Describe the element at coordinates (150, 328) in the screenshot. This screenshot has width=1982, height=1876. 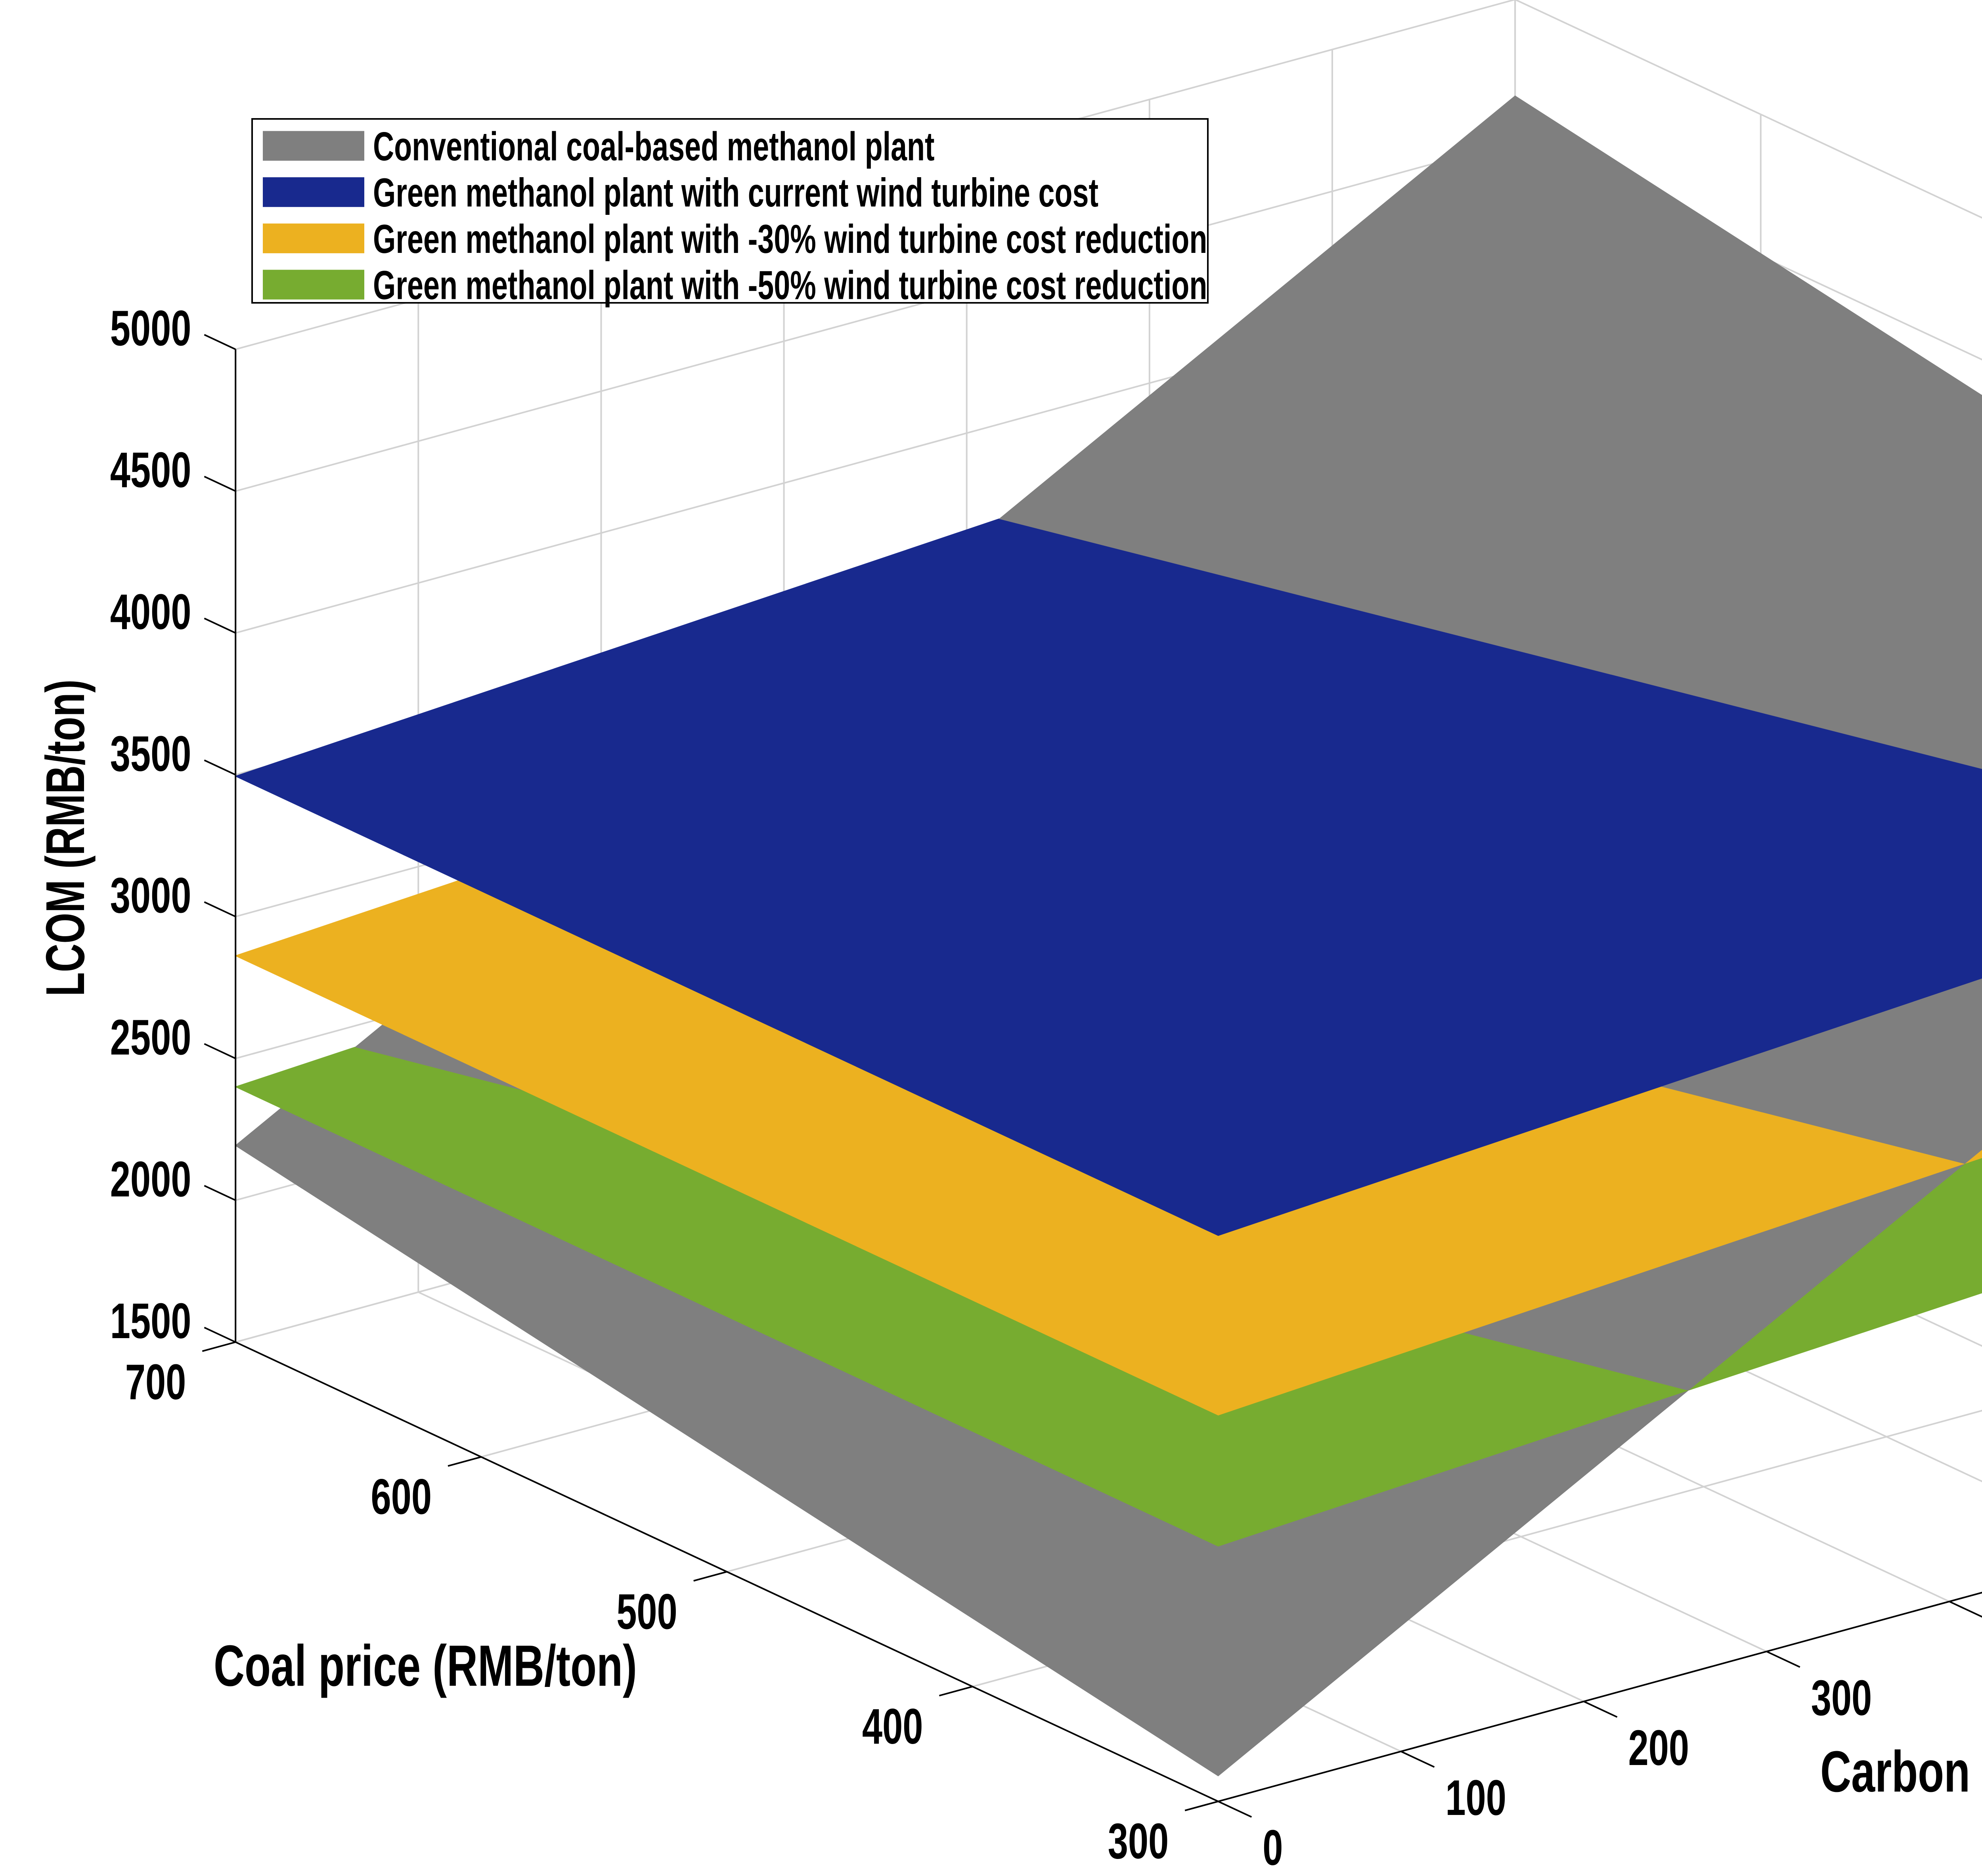
I see `svg-text: 5000` at that location.